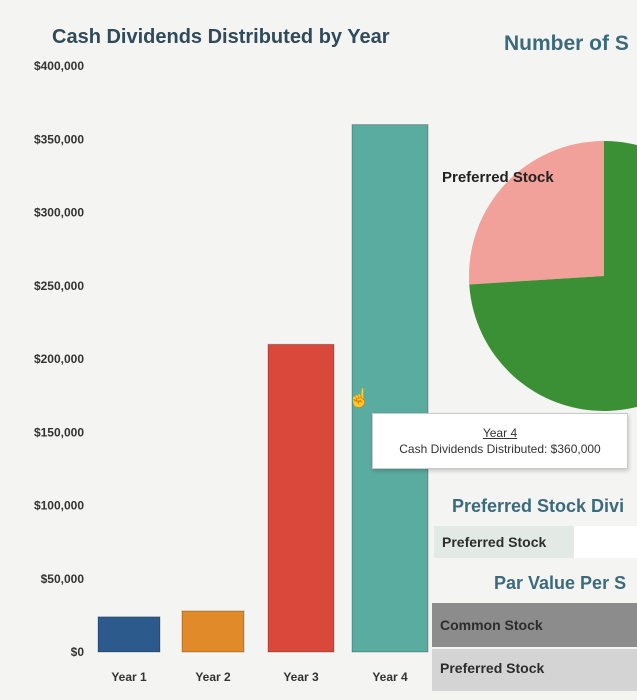  I want to click on y-tick-label: $100,000, so click(59, 506).